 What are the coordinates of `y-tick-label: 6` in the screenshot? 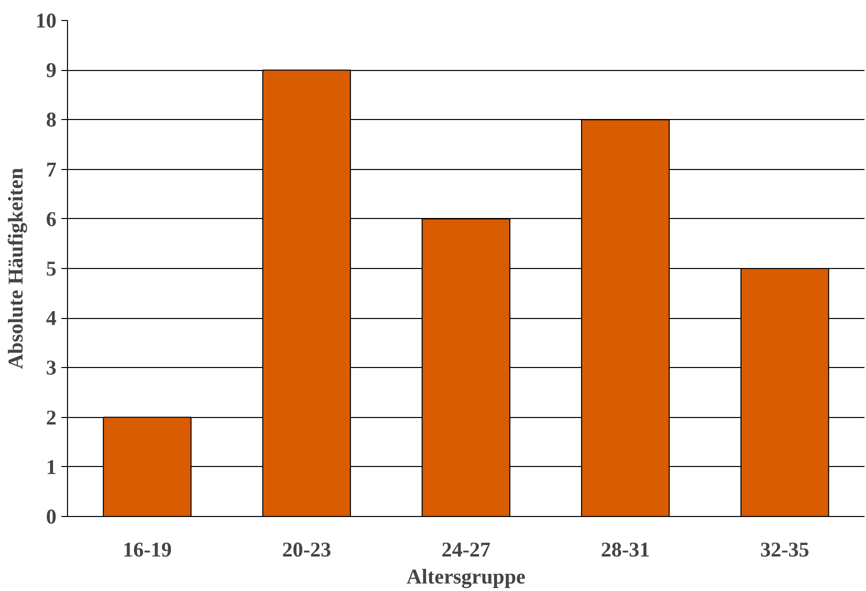 It's located at (51, 218).